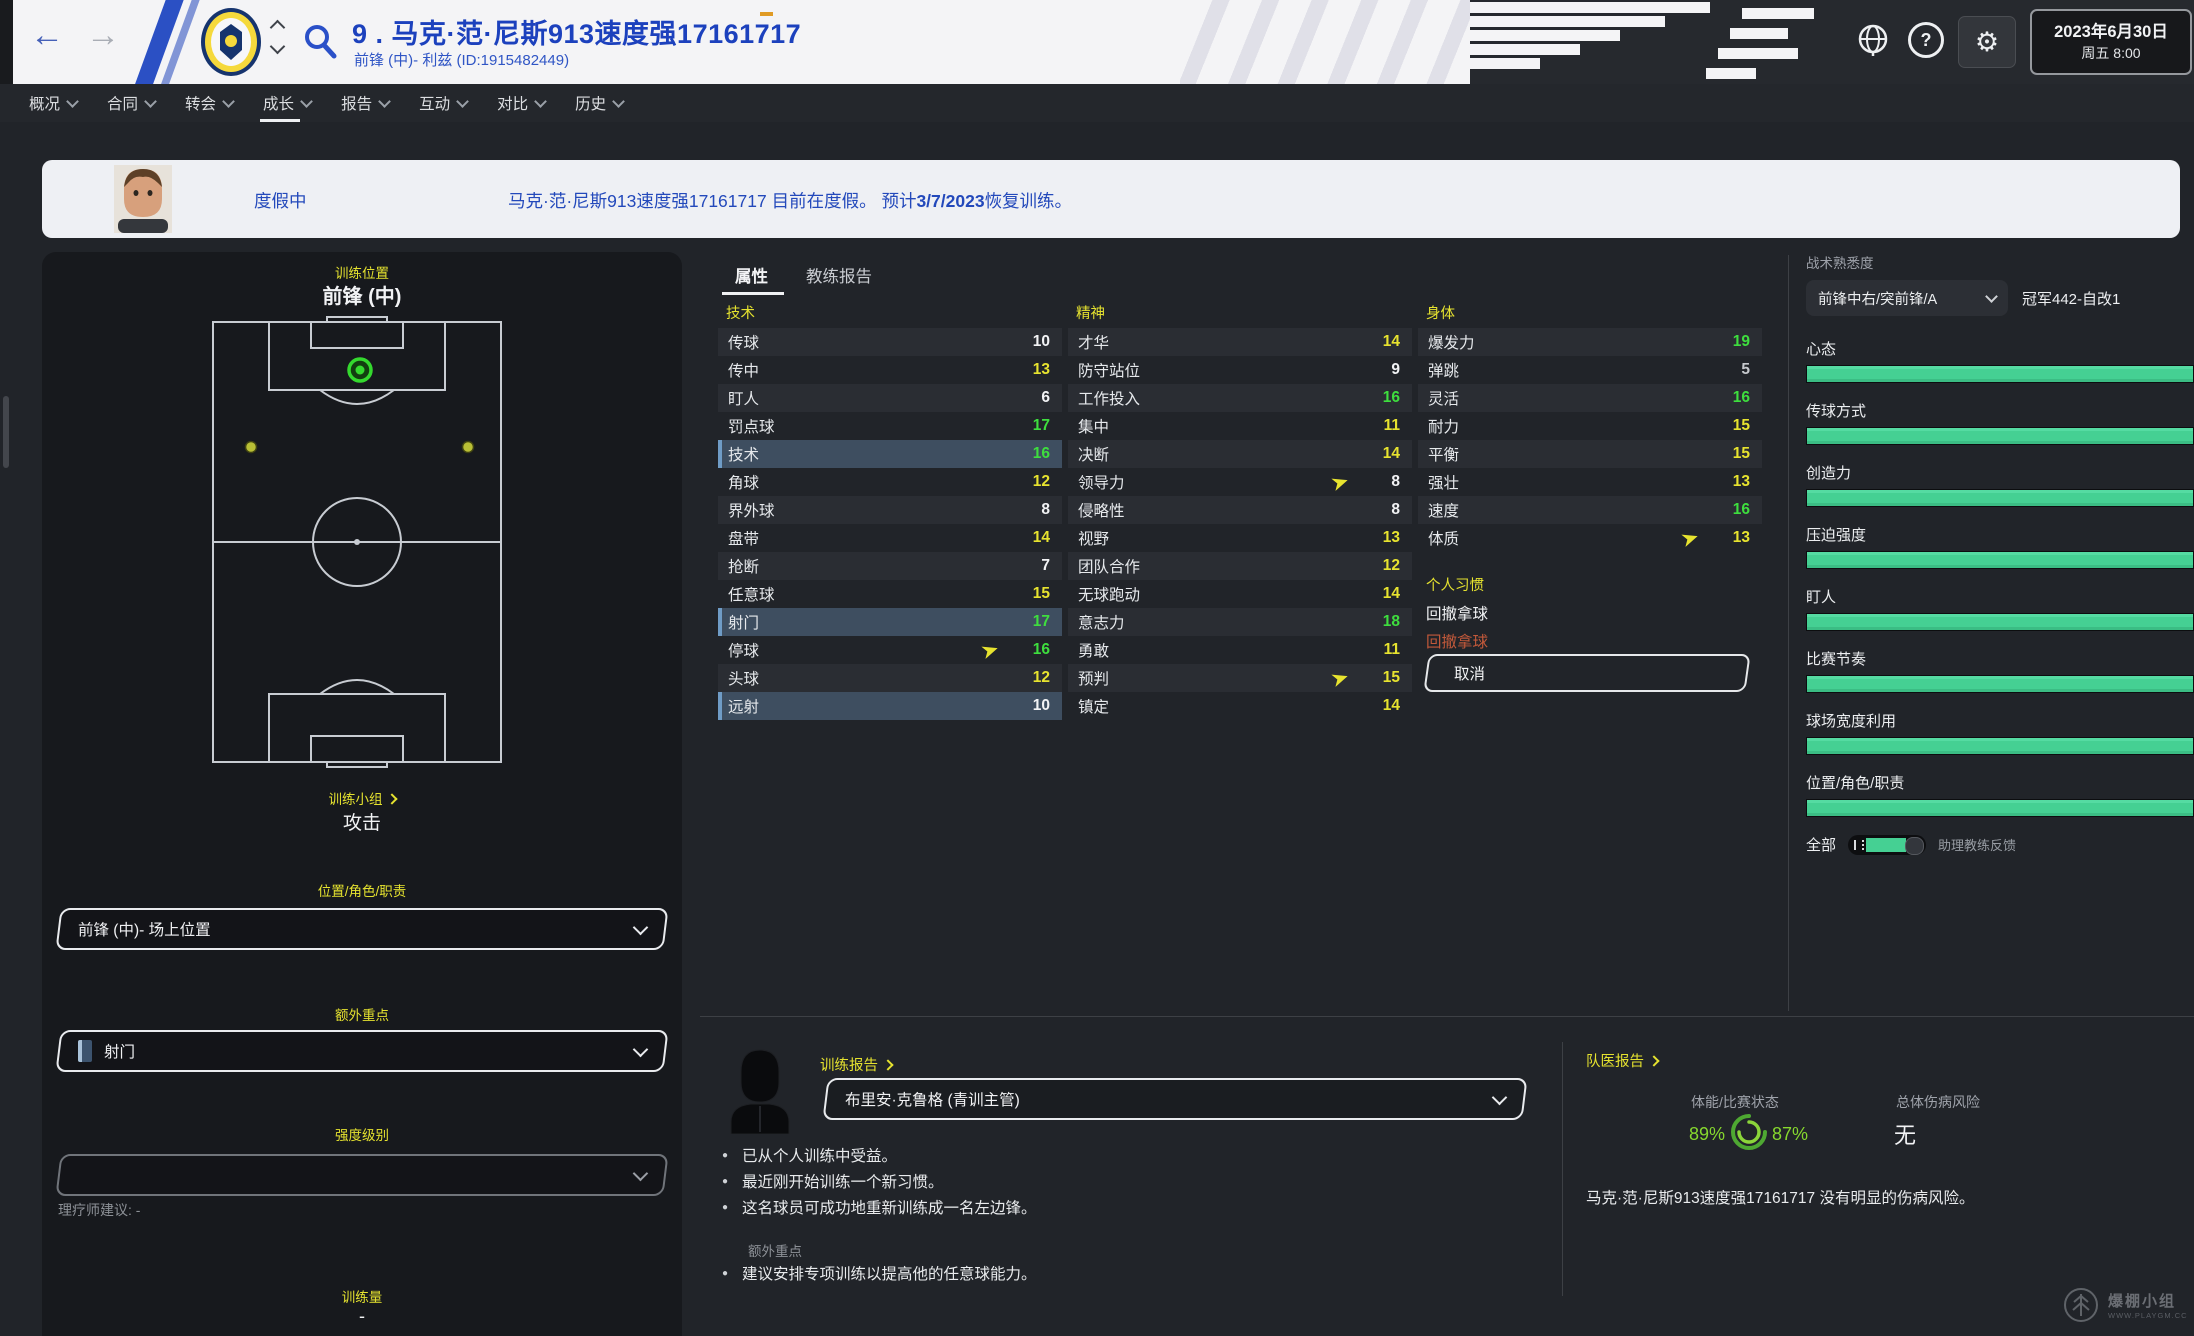 The image size is (2194, 1336). What do you see at coordinates (1590, 398) in the screenshot?
I see `attr-row-灵活: 灵活 16` at bounding box center [1590, 398].